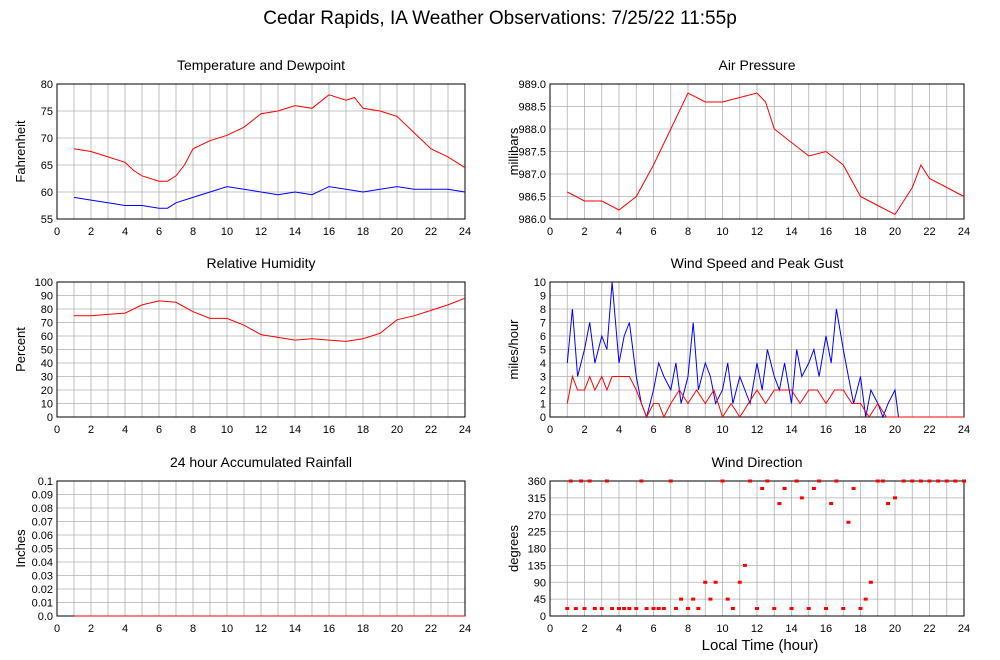 This screenshot has height=660, width=1000. What do you see at coordinates (543, 378) in the screenshot?
I see `y-tick-label: 3` at bounding box center [543, 378].